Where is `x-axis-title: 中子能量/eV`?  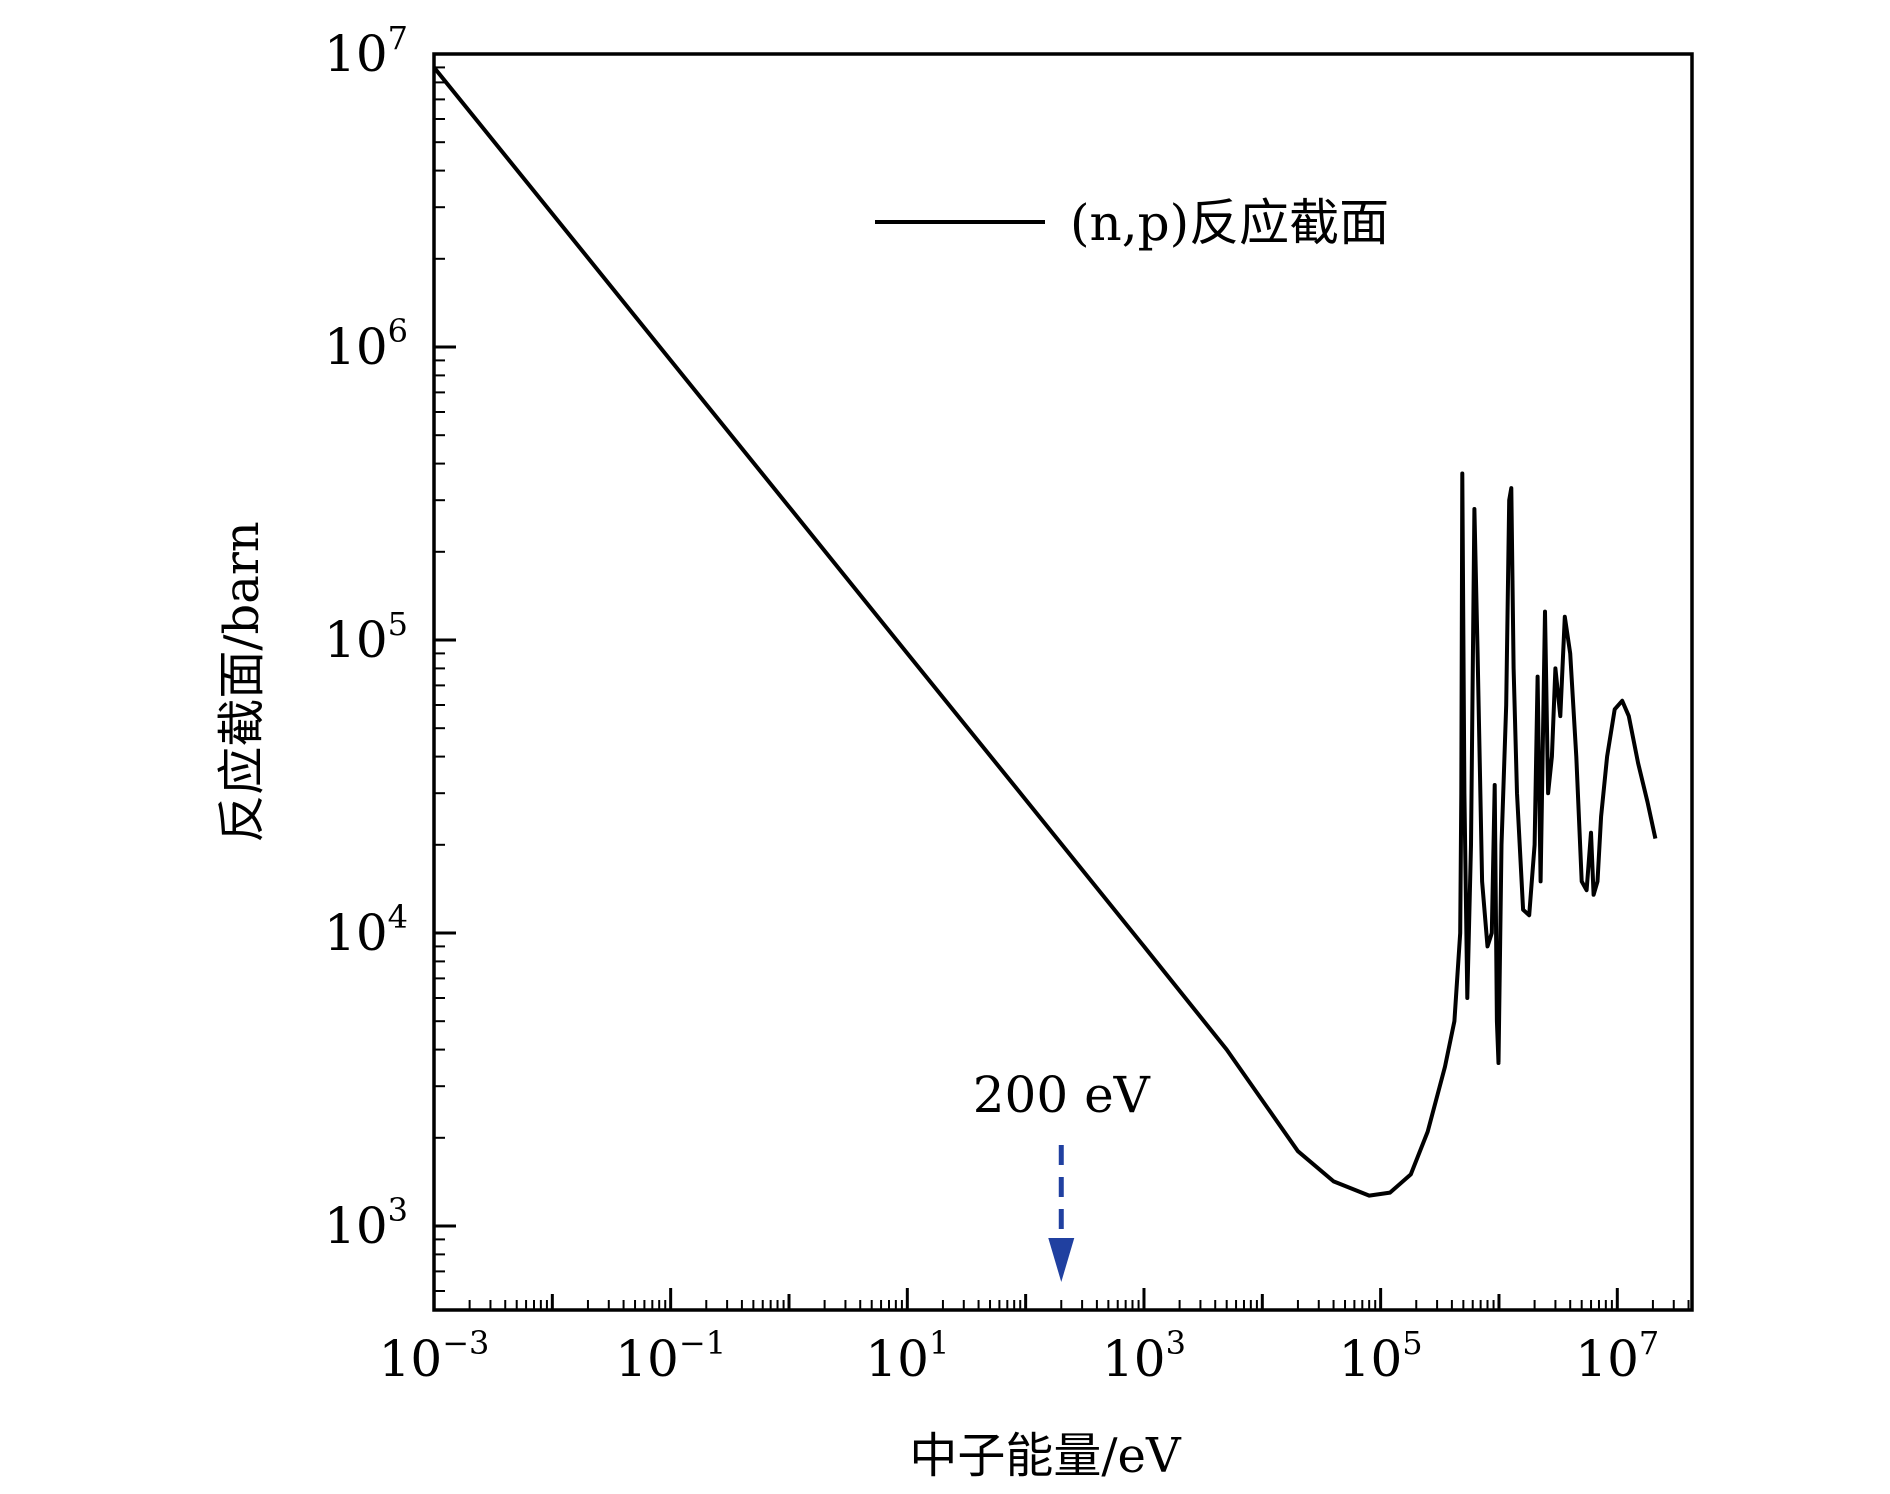
x-axis-title: 中子能量/eV is located at coordinates (1045, 1456).